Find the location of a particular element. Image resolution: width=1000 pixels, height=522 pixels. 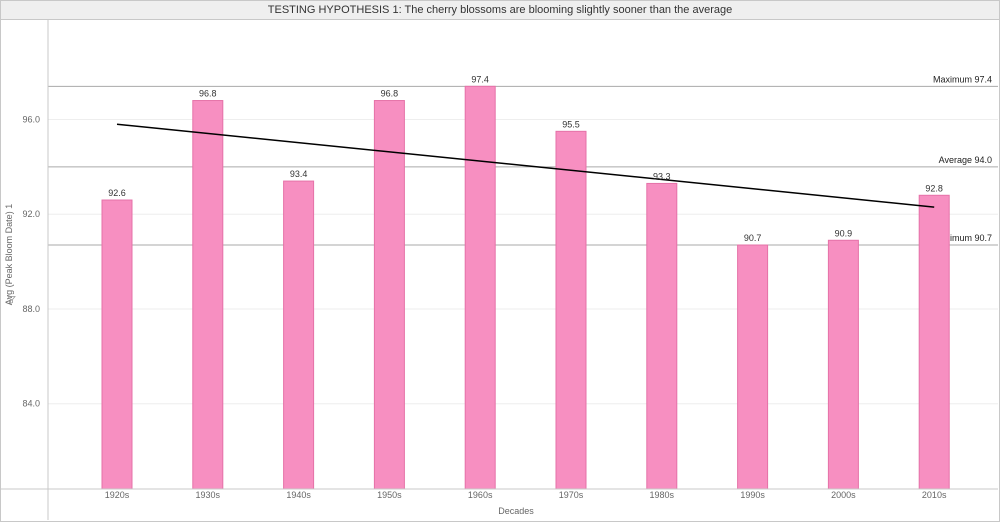

reference-line-label: Maximum 97.4 is located at coordinates (962, 79).